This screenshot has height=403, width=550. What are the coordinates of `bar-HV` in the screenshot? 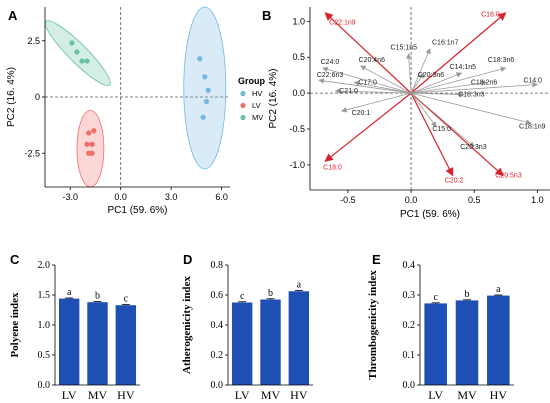 It's located at (299, 338).